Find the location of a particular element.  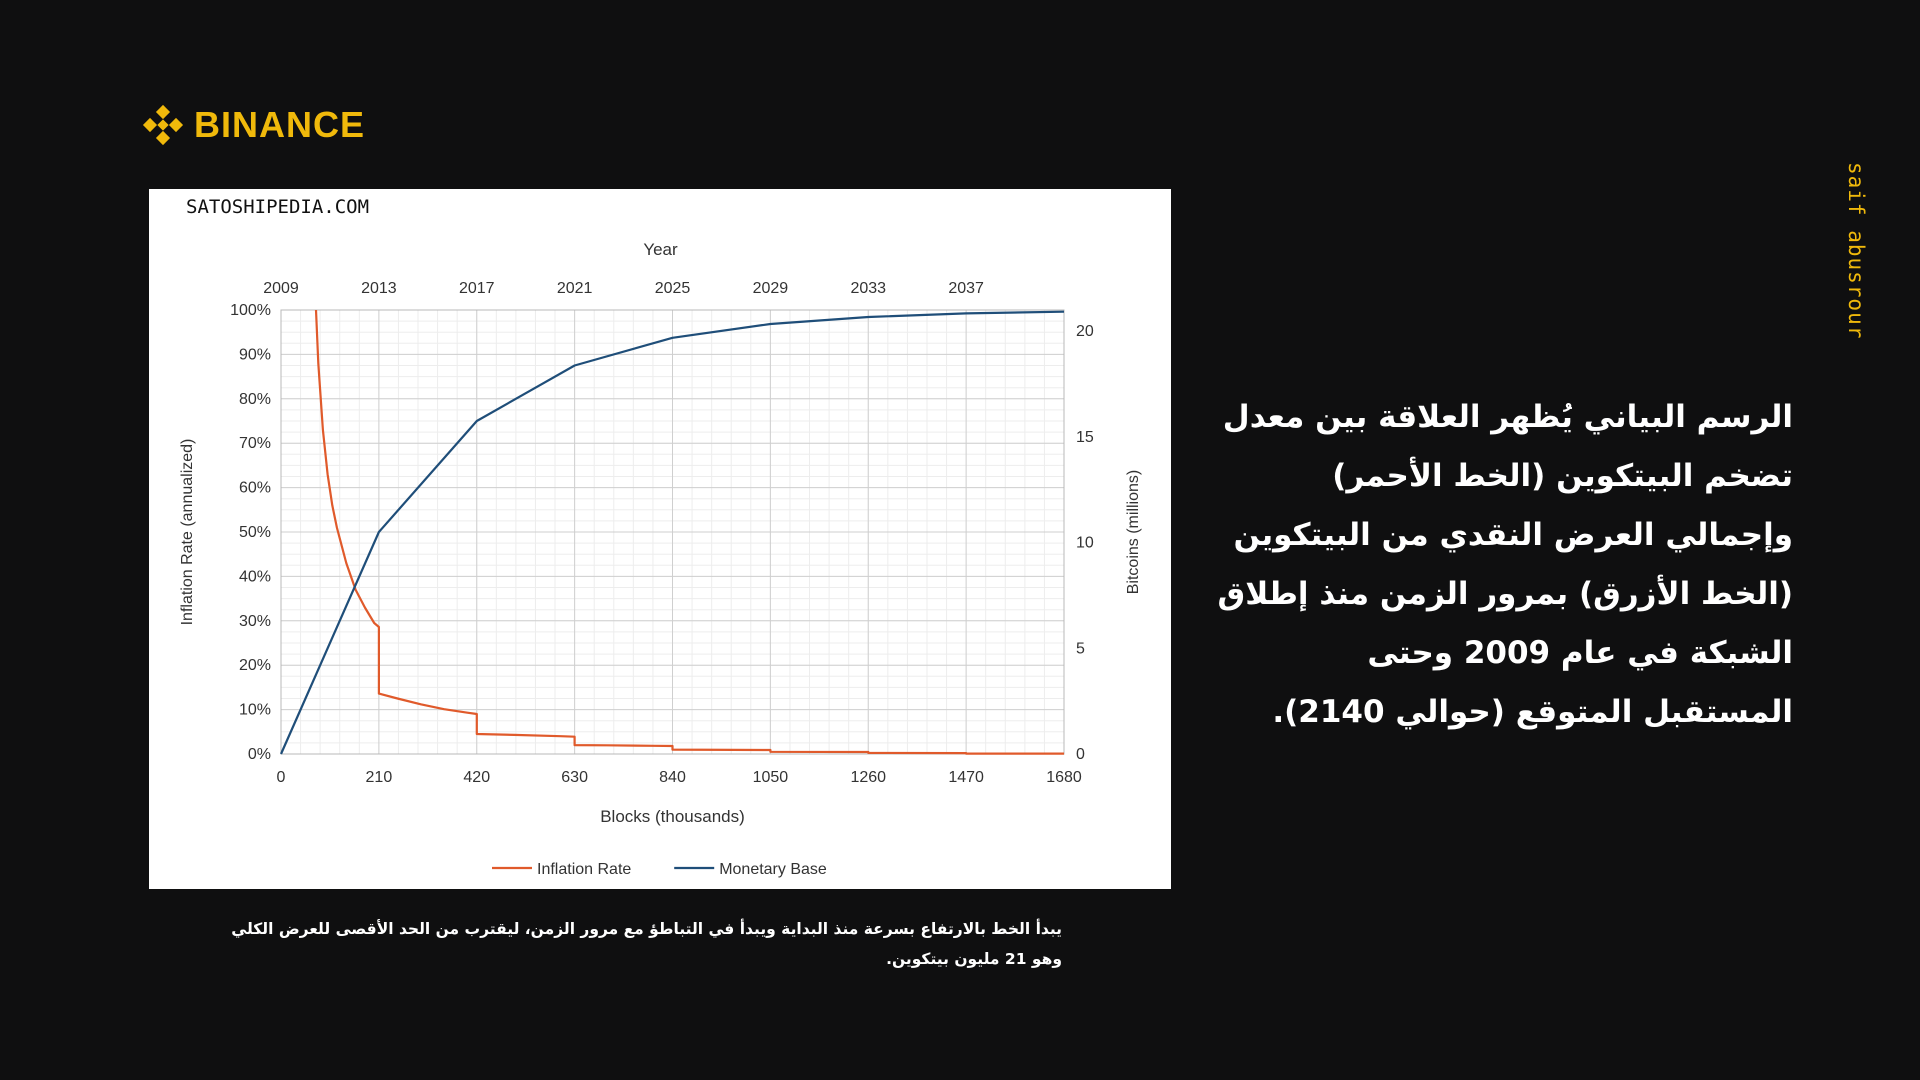

y-right-tick-label: 20 is located at coordinates (1085, 331).